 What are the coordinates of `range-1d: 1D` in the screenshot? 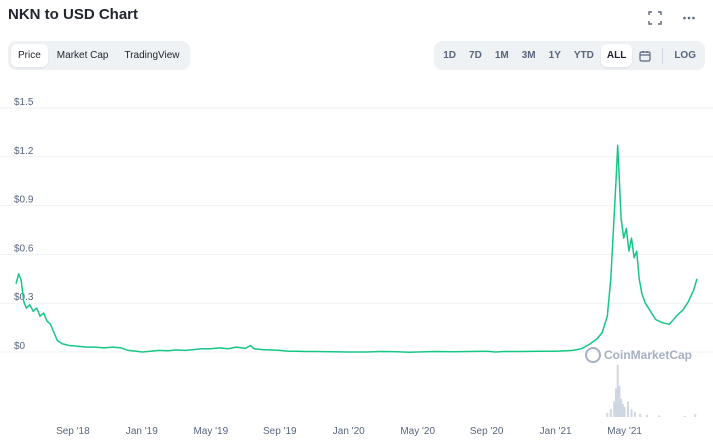 It's located at (450, 55).